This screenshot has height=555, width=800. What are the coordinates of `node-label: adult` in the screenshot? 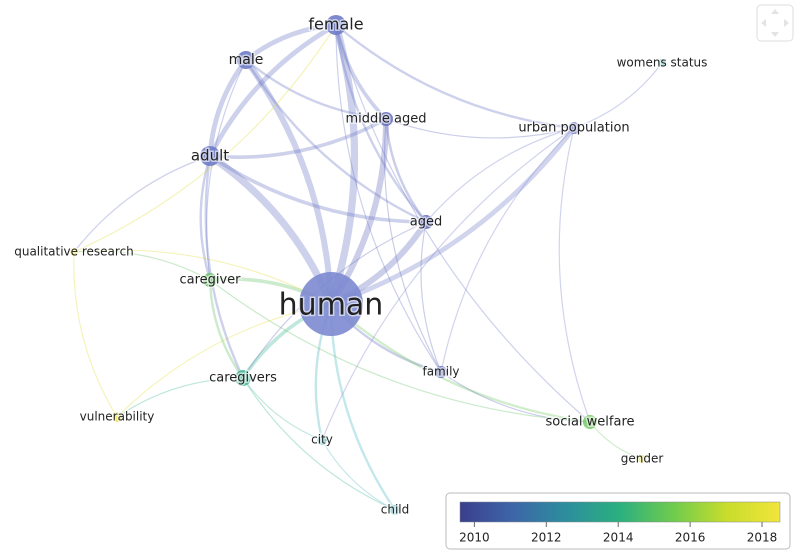 It's located at (210, 156).